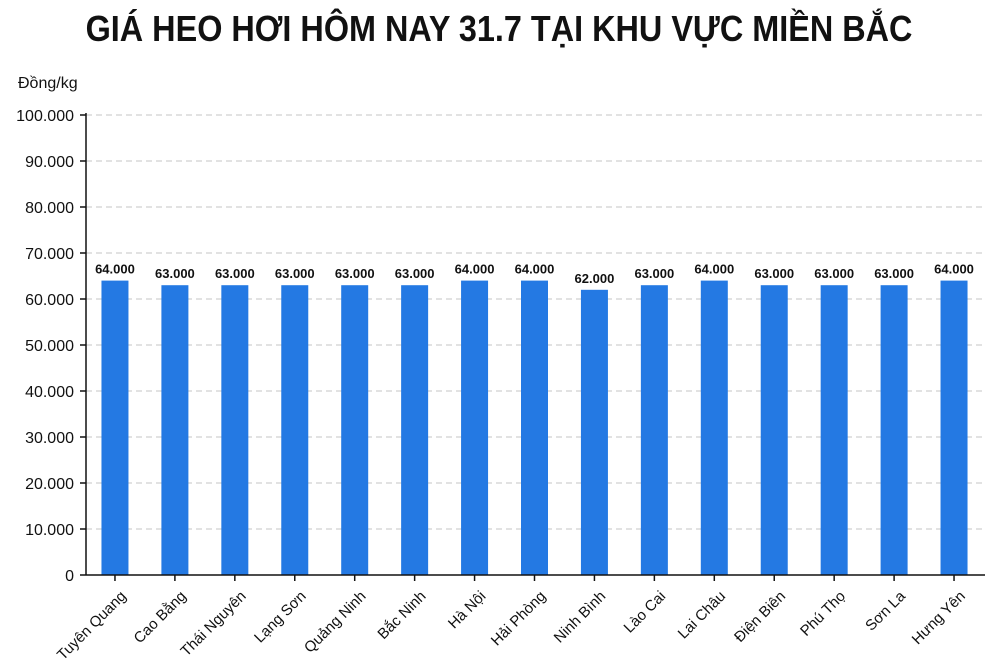  What do you see at coordinates (885, 610) in the screenshot?
I see `x-tick-label: Sơn La` at bounding box center [885, 610].